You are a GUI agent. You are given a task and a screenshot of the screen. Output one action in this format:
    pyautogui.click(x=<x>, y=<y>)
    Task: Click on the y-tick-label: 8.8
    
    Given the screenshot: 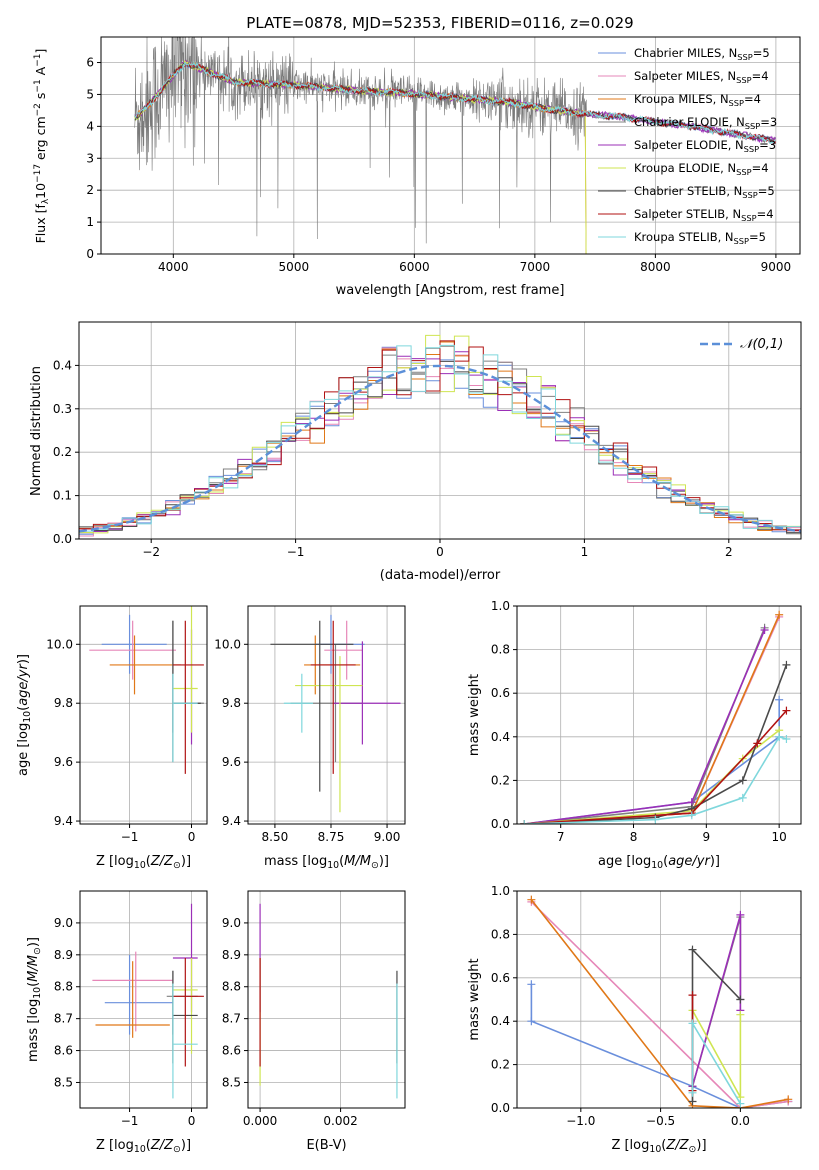 What is the action you would take?
    pyautogui.click(x=63, y=987)
    